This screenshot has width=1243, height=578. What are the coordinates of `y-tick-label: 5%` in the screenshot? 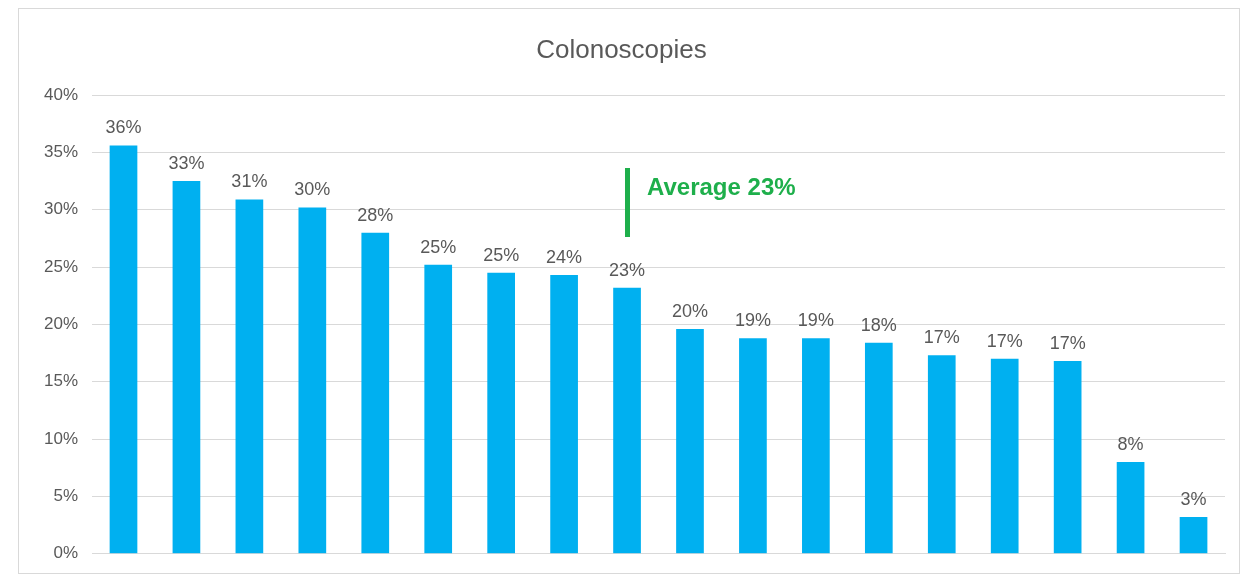 It's located at (66, 496).